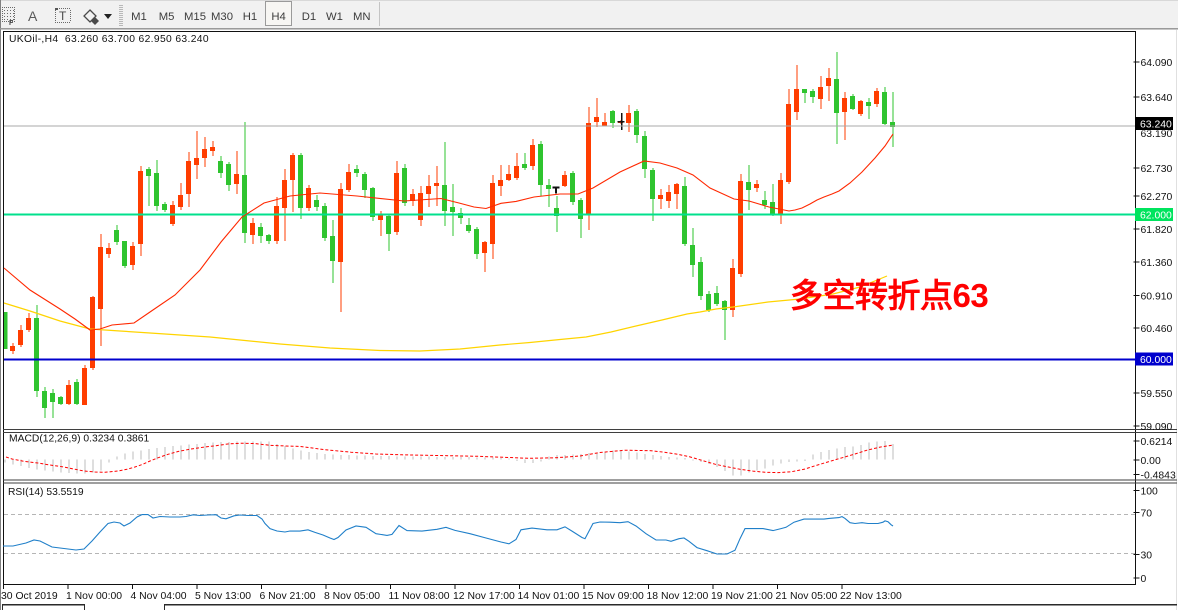  Describe the element at coordinates (195, 17) in the screenshot. I see `svg-text: M15` at that location.